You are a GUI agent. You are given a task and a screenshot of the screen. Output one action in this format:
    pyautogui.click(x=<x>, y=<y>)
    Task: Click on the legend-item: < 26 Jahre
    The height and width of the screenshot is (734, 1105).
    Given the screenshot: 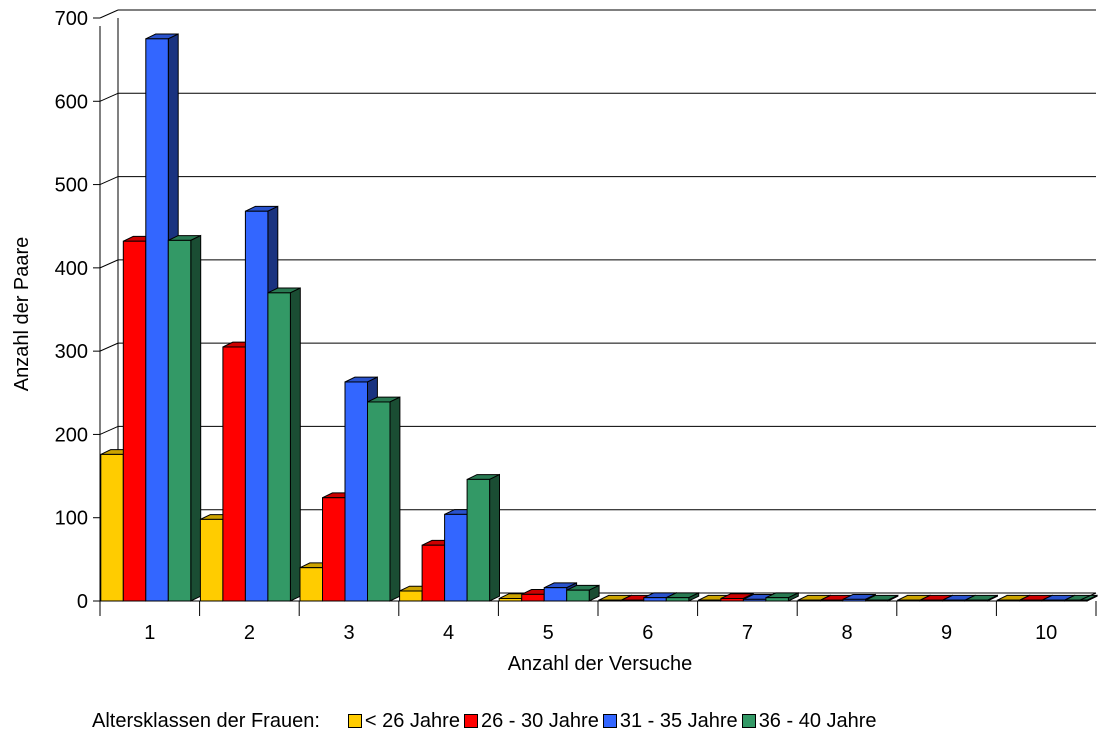 What is the action you would take?
    pyautogui.click(x=403, y=721)
    